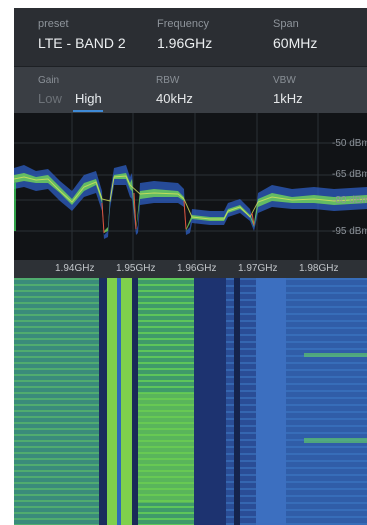 The width and height of the screenshot is (367, 525). I want to click on vbw-value: 1kHz, so click(288, 98).